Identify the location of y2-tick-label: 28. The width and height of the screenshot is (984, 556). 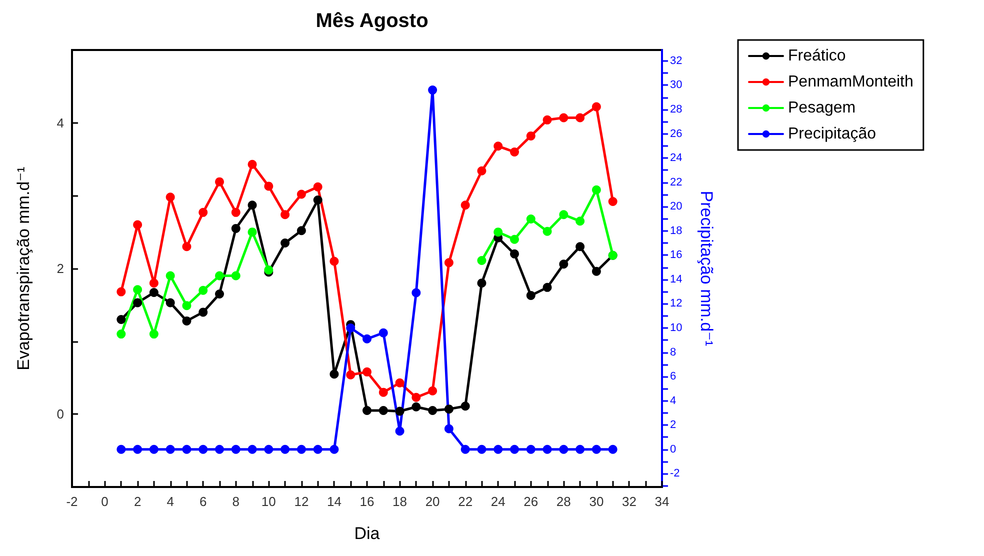
(676, 109).